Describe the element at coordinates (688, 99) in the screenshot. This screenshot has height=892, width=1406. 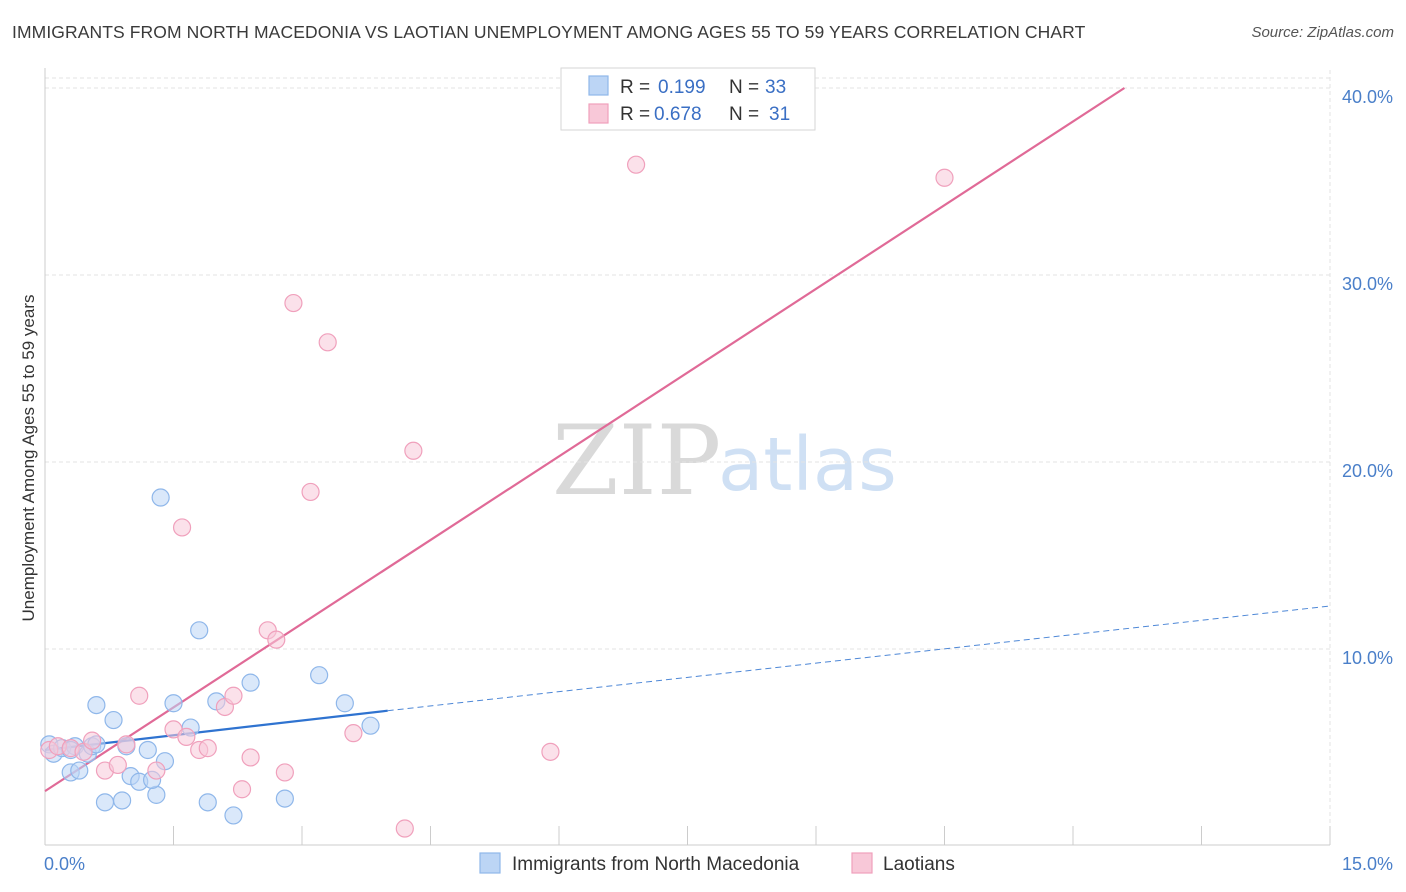
I see `correlation-legend: R = 0.199 N = 33 R = 0.678 N = 31` at that location.